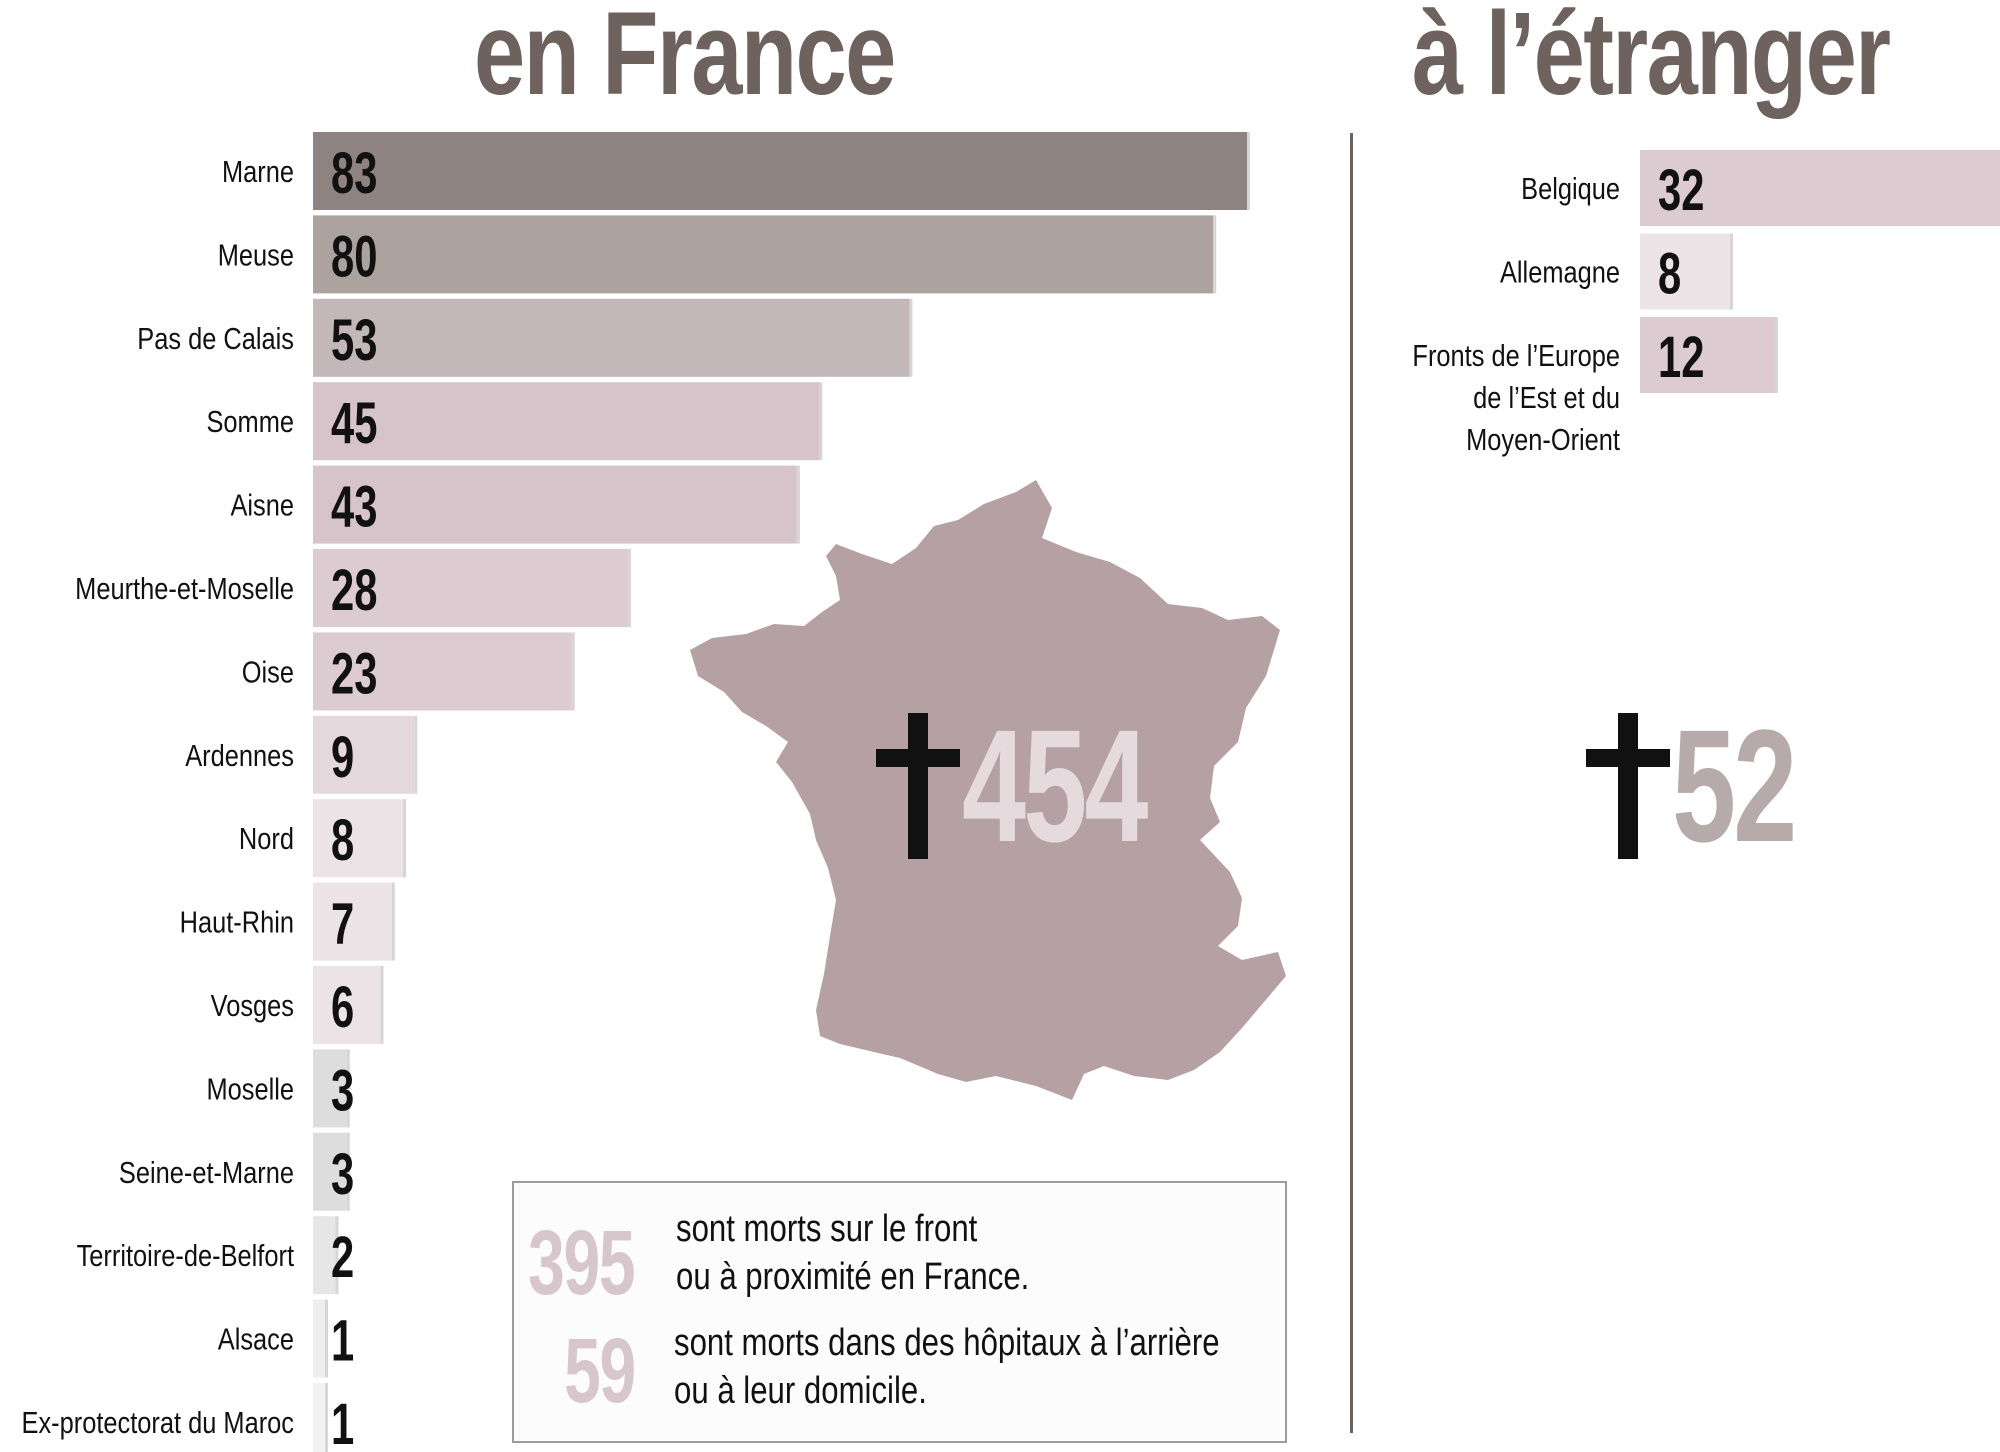  What do you see at coordinates (186, 1256) in the screenshot?
I see `category-label: Territoire-de-Belfort` at bounding box center [186, 1256].